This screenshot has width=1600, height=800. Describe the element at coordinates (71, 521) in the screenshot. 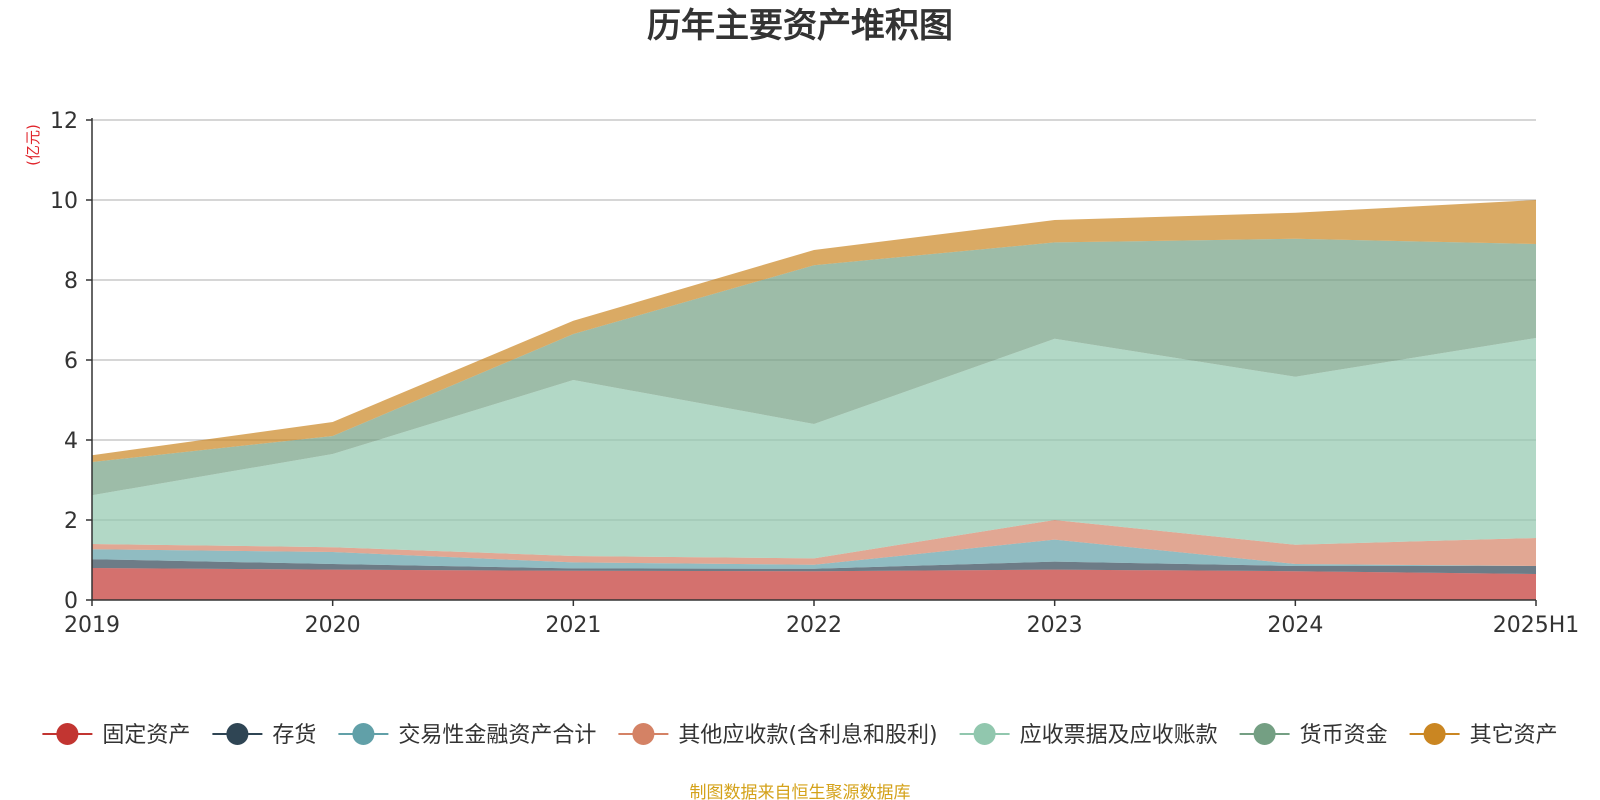

I see `y-tick-label: 2` at that location.